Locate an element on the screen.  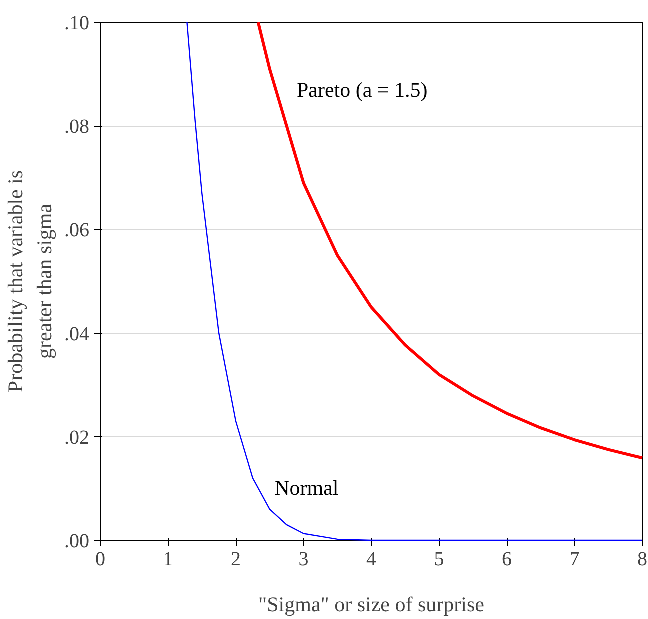
x-tick-label: 4 is located at coordinates (371, 559).